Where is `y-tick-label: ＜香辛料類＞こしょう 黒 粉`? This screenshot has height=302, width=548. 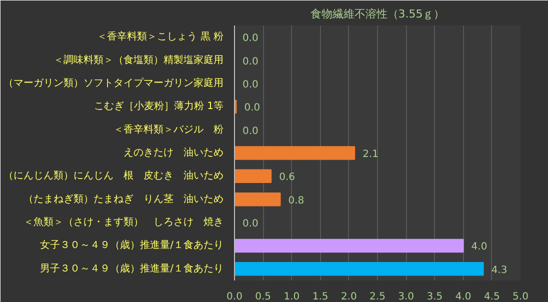 y-tick-label: ＜香辛料類＞こしょう 黒 粉 is located at coordinates (160, 36).